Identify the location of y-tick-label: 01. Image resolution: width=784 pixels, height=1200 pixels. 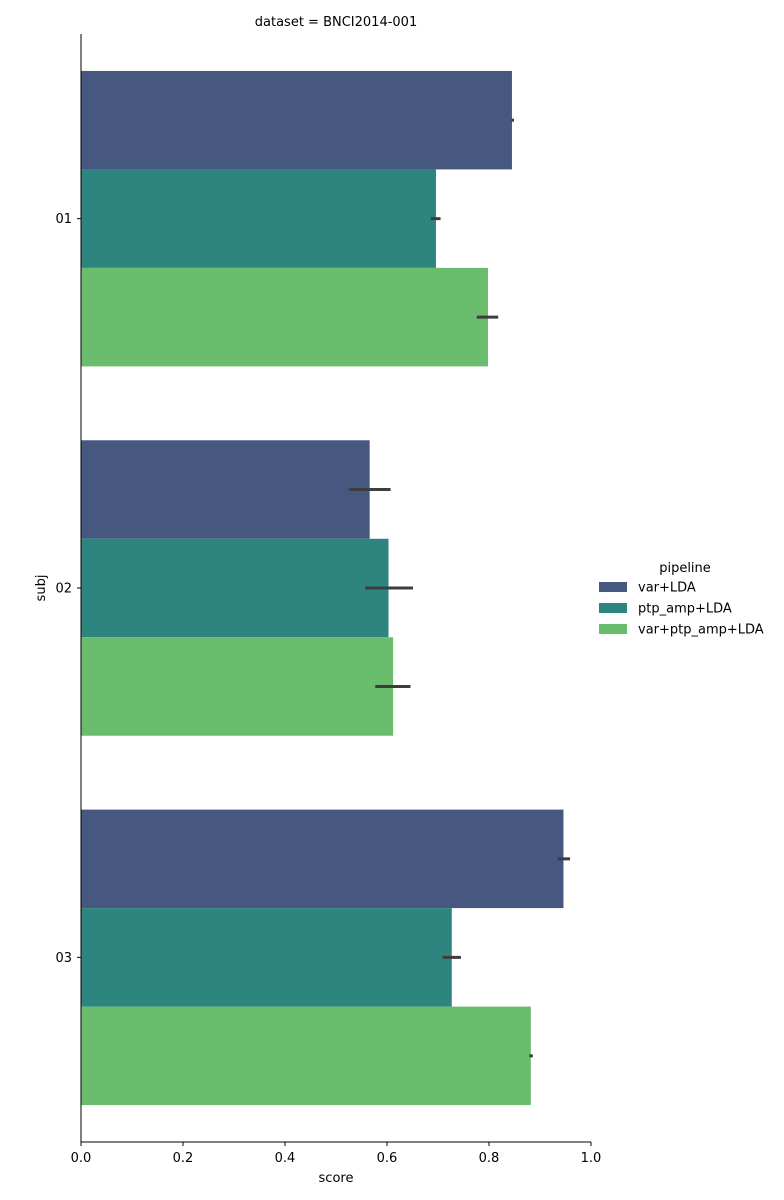
(63, 219).